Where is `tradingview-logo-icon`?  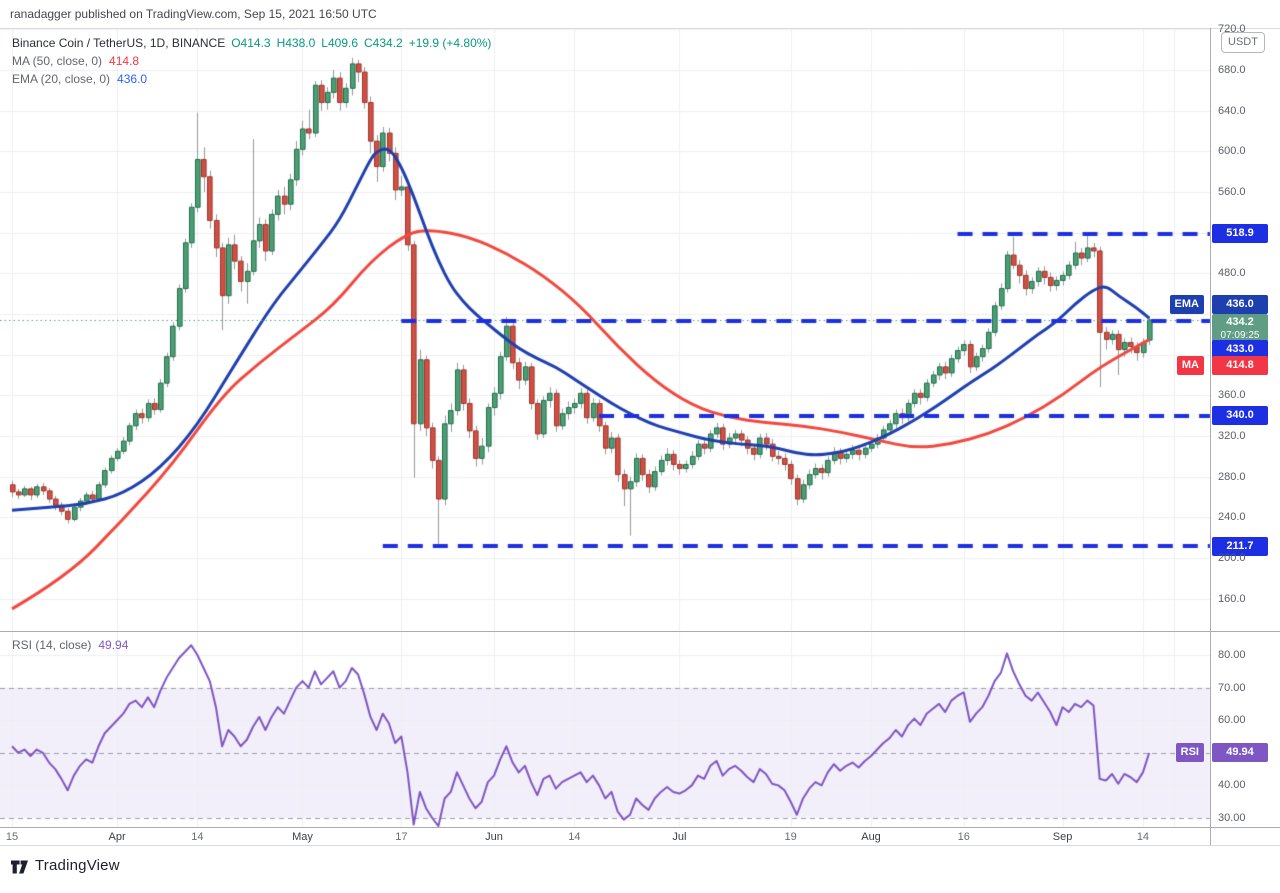 tradingview-logo-icon is located at coordinates (19, 867).